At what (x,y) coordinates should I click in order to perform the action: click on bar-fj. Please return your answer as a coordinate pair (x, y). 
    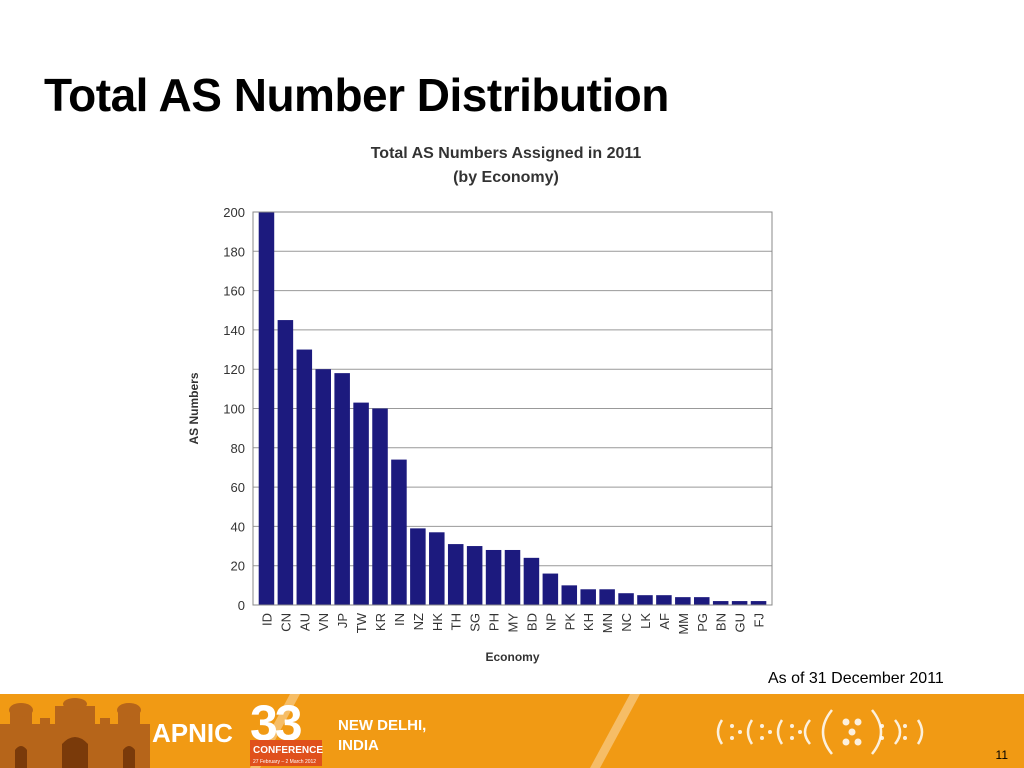
    Looking at the image, I should click on (758, 603).